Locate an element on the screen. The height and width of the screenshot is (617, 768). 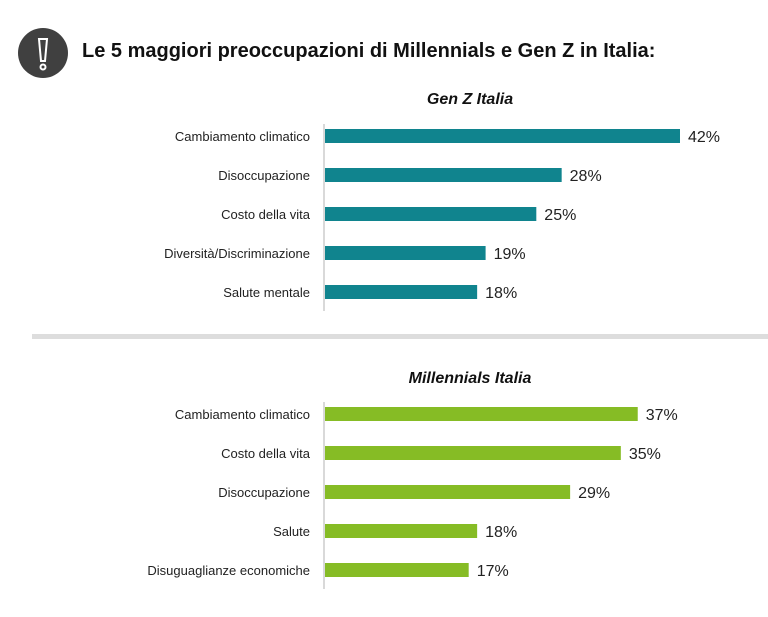
value-label: 25% is located at coordinates (560, 215).